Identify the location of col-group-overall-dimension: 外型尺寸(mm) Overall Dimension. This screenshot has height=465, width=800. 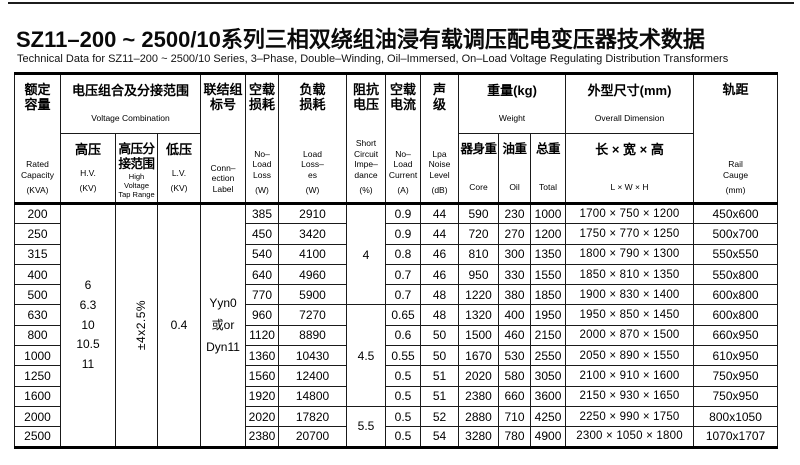
(630, 103).